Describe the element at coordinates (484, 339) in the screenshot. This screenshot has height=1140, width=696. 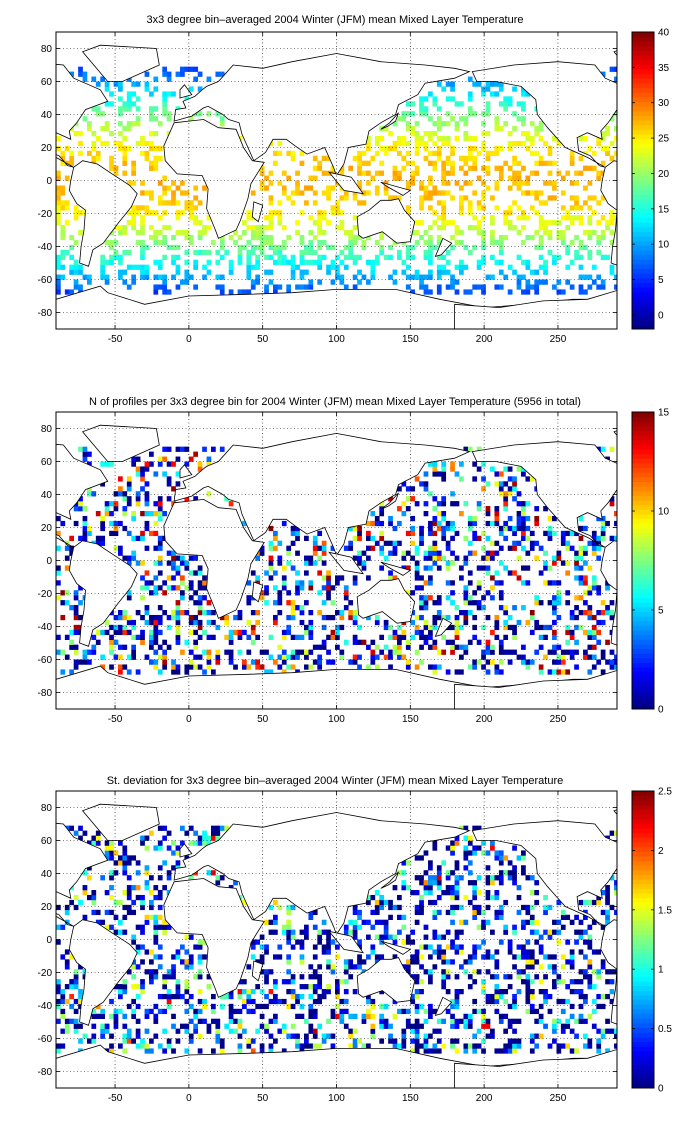
I see `x-tick-label: 200` at that location.